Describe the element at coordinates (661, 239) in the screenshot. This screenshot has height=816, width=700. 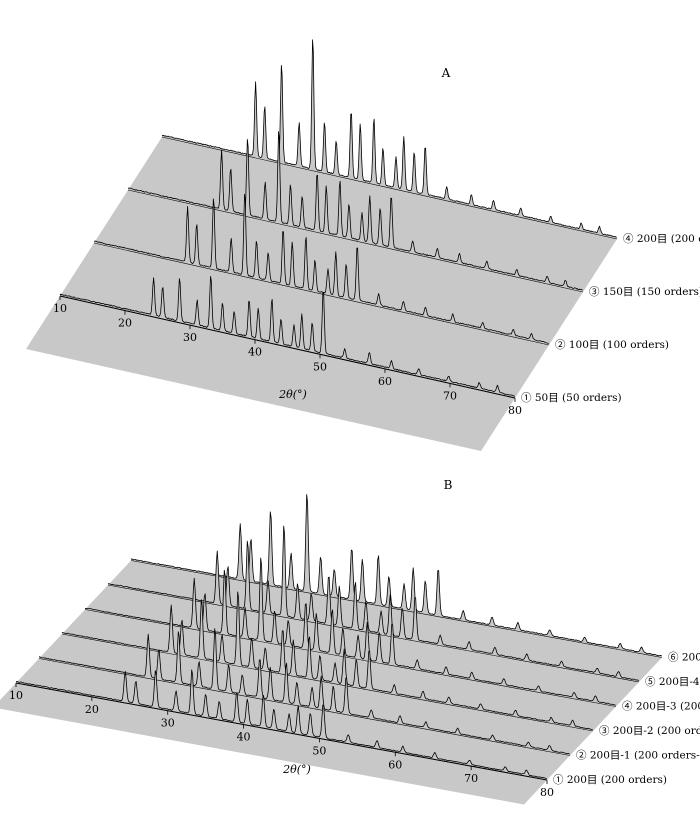
I see `series-label: ④ 200目 (200 orders)` at that location.